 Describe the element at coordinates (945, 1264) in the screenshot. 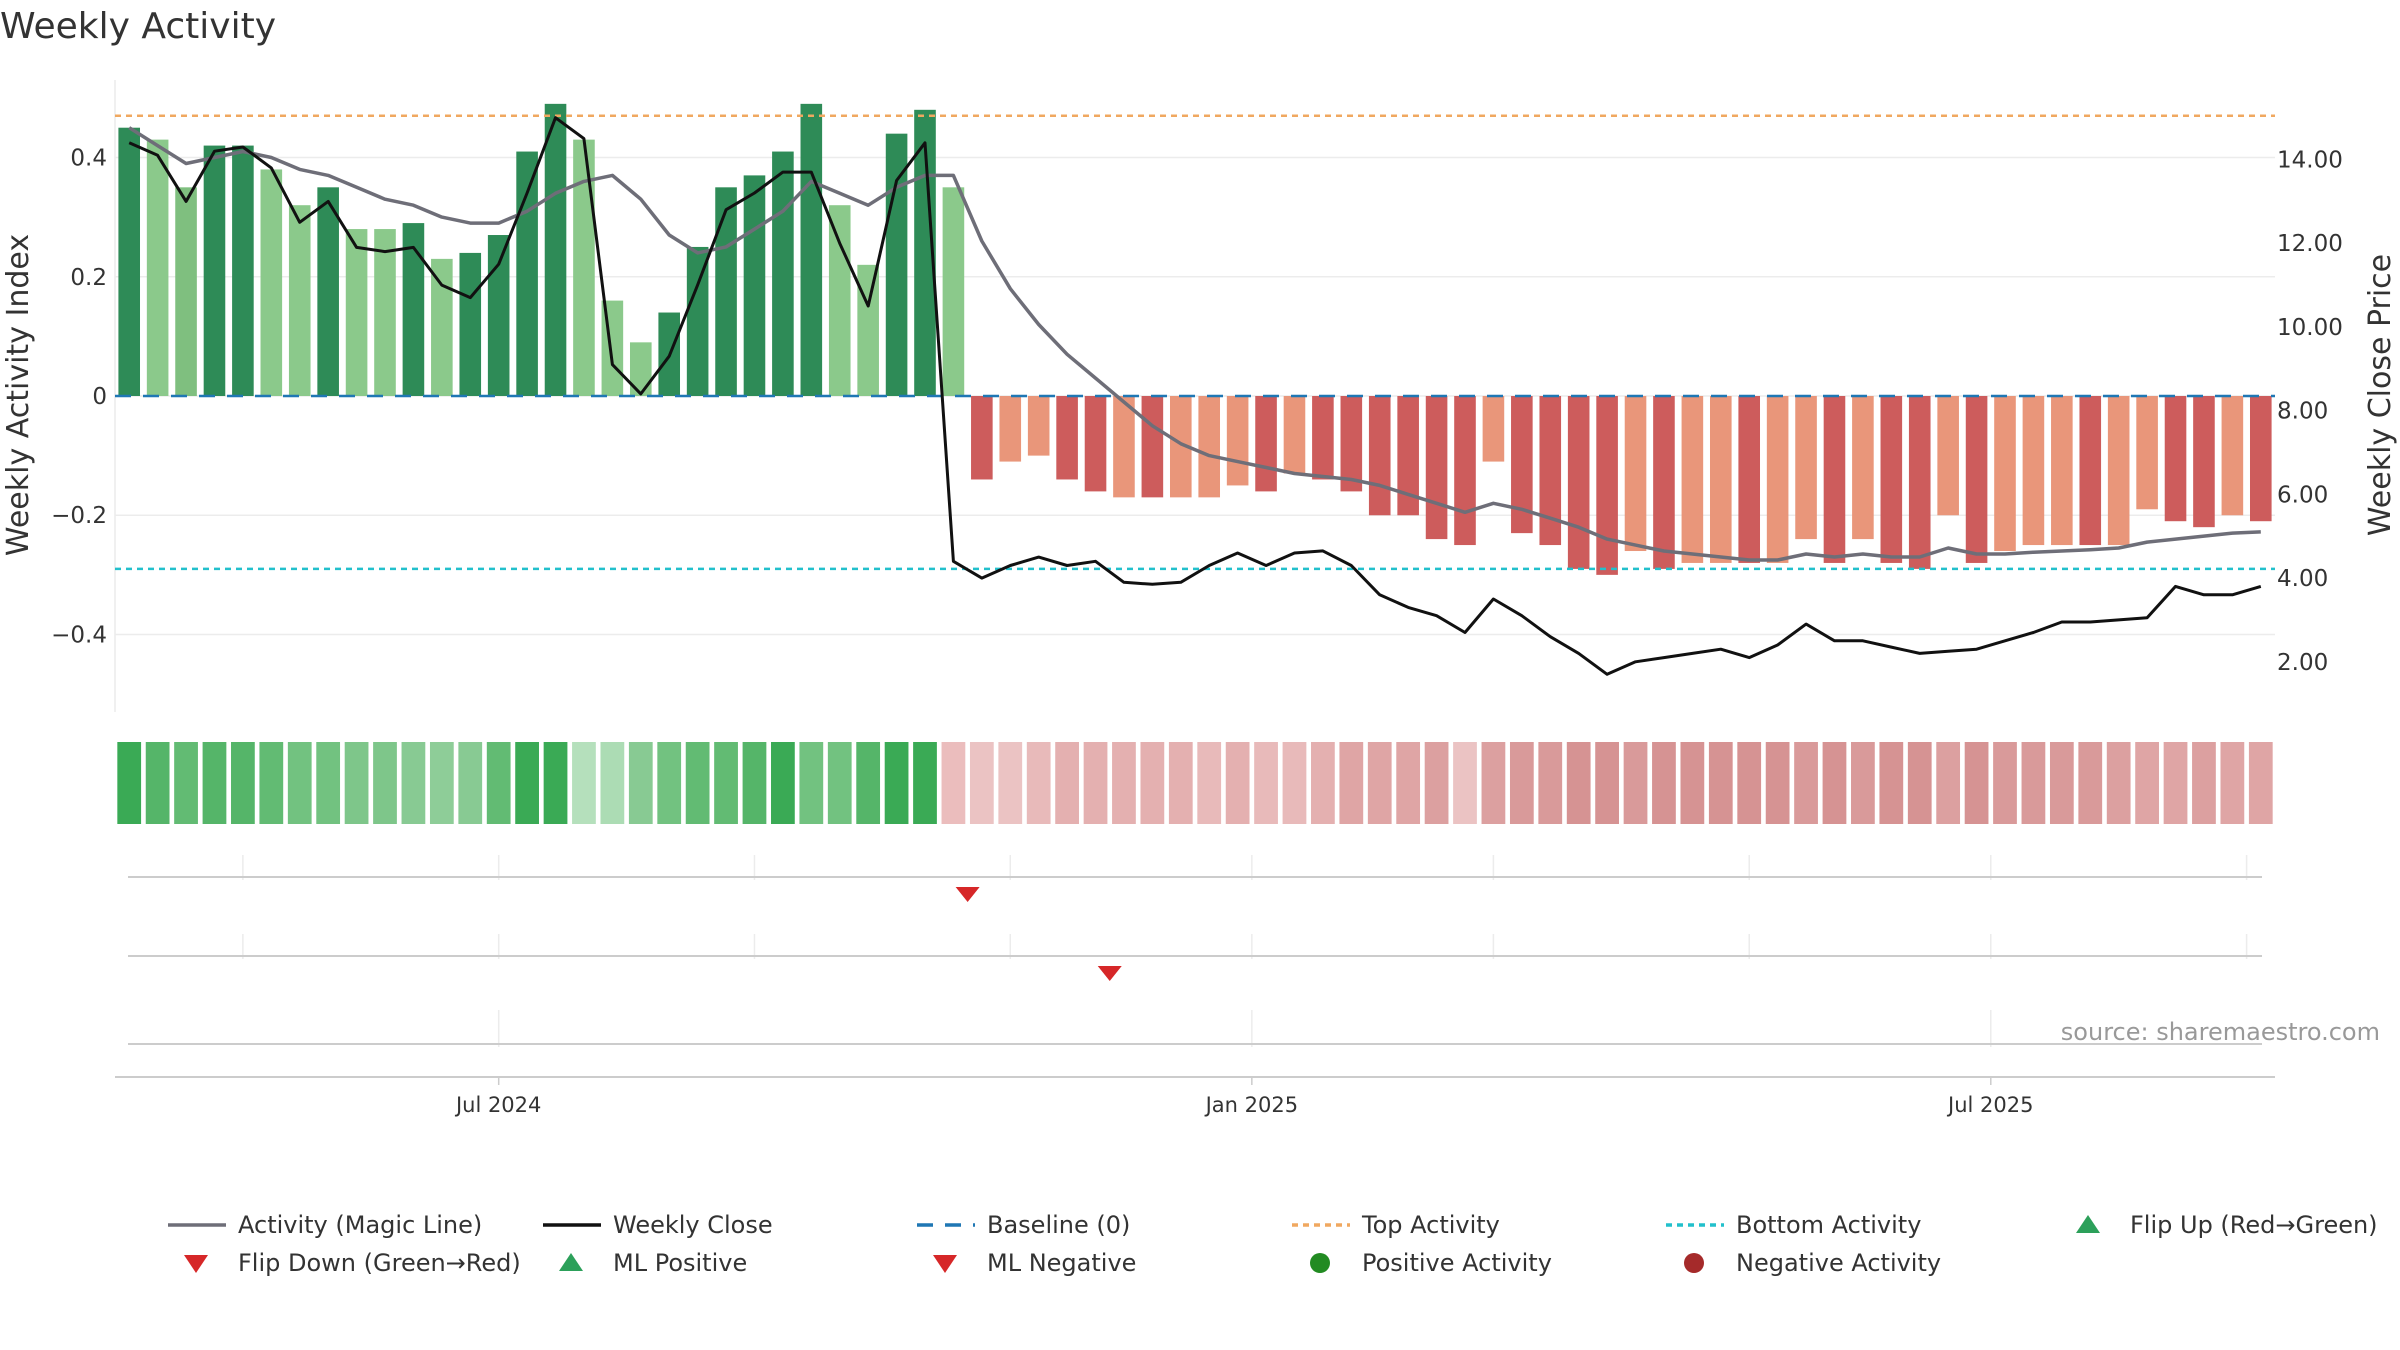

I see `legend-ml-negative-swatch` at that location.